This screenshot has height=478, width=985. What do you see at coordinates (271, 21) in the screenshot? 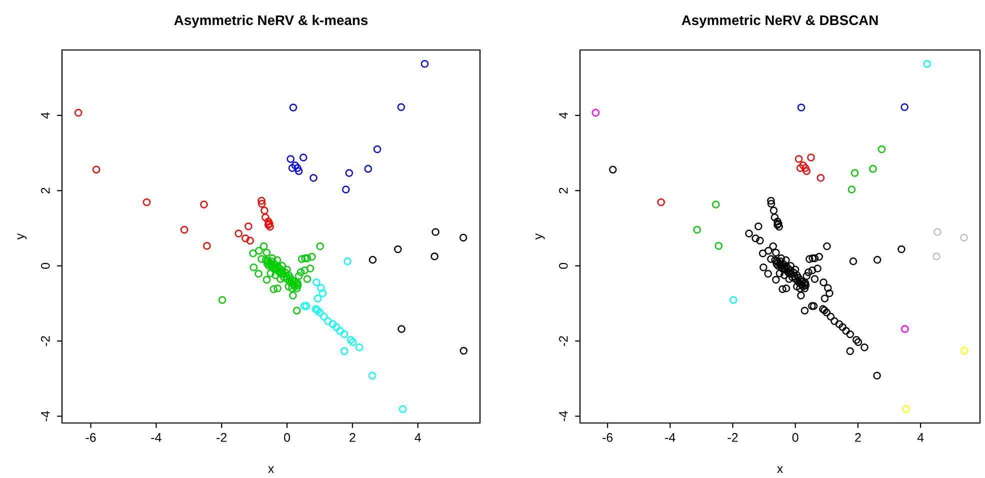
I see `chart-title: Asymmetric NeRV & k-means` at bounding box center [271, 21].